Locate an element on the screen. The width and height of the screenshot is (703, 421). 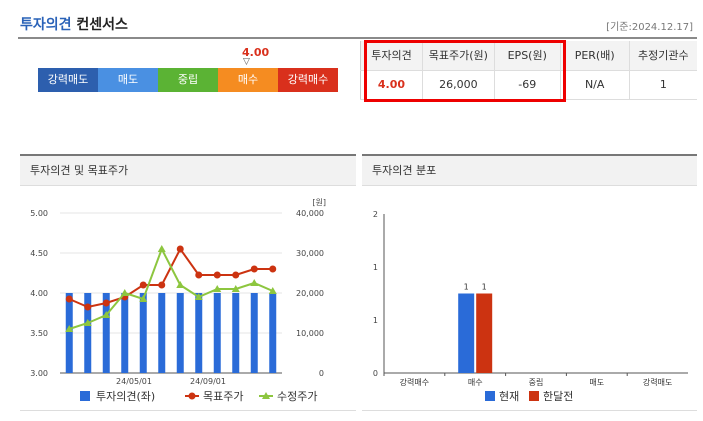
line-target-price is located at coordinates (170, 278).